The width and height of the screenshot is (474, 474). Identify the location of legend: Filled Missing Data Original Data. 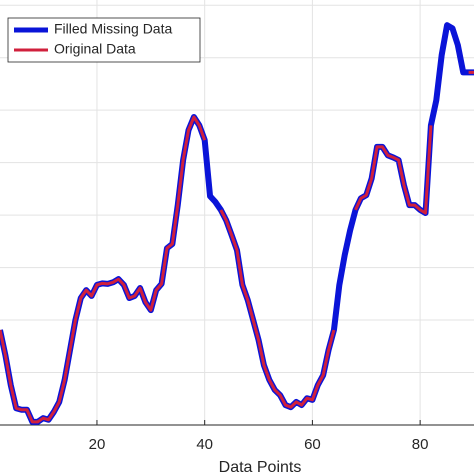
(104, 40).